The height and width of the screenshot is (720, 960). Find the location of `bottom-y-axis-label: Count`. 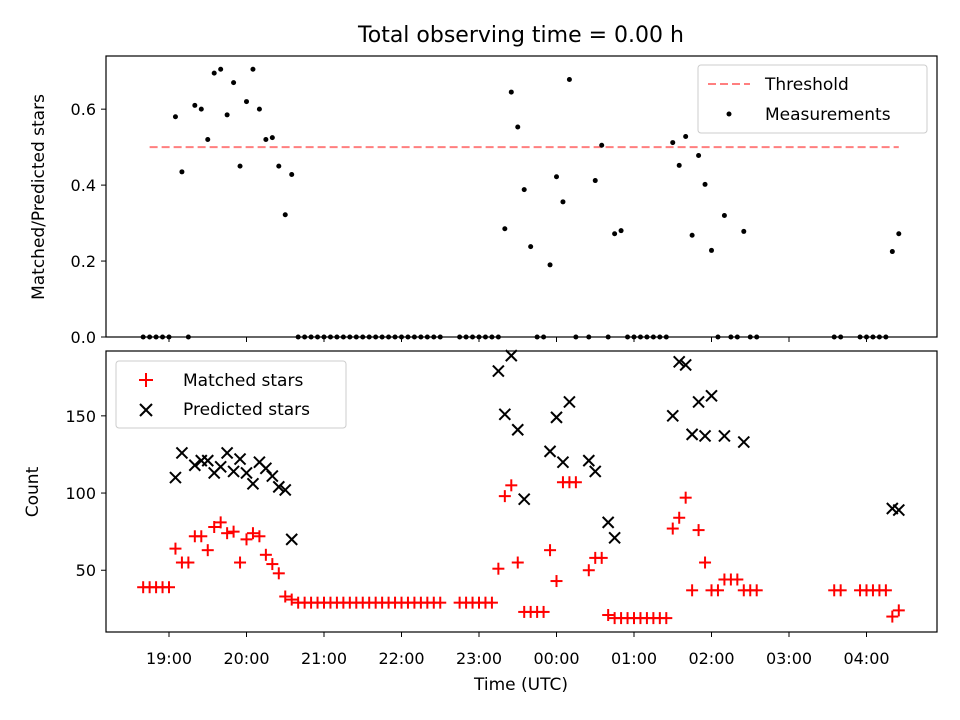

bottom-y-axis-label: Count is located at coordinates (33, 491).